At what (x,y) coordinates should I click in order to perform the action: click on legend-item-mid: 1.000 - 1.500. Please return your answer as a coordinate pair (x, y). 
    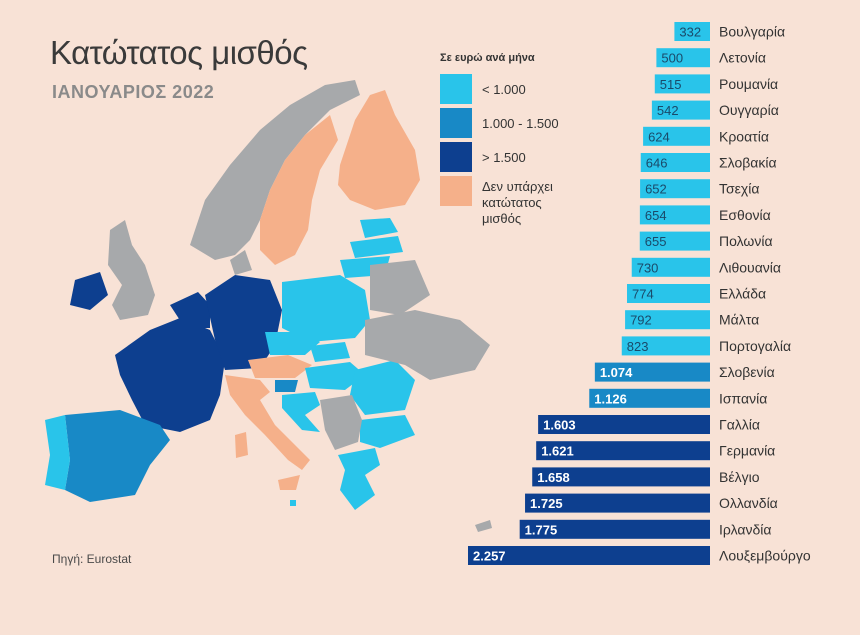
    Looking at the image, I should click on (525, 125).